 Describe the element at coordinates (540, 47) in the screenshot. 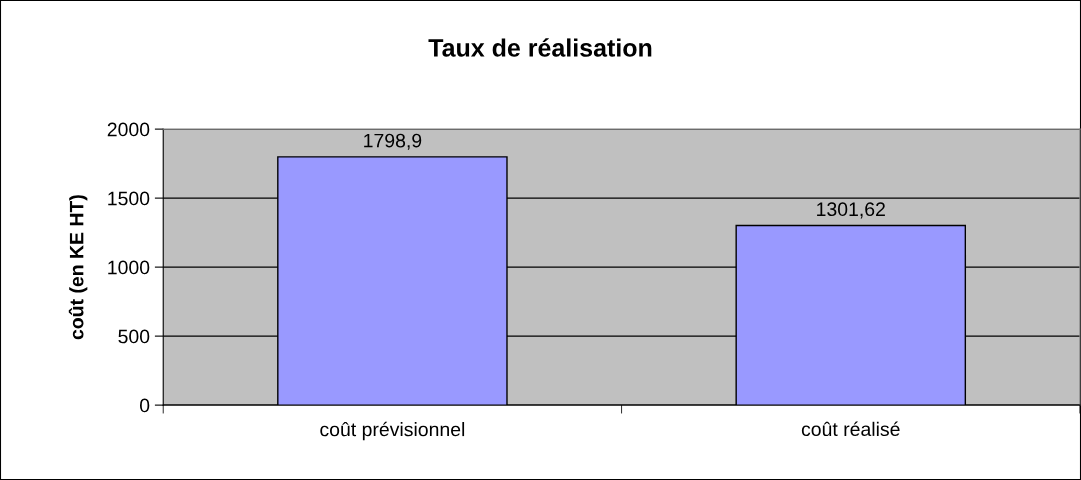

I see `chart-title: Taux de réalisation` at that location.